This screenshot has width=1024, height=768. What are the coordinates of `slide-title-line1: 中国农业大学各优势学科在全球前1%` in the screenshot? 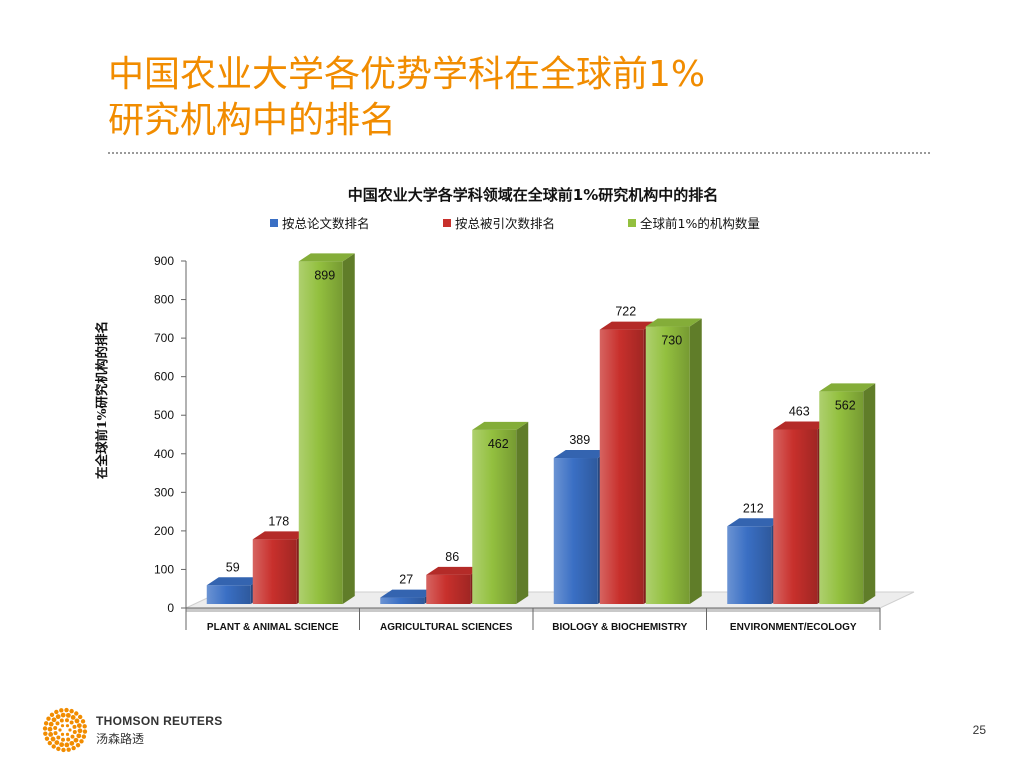 It's located at (407, 74).